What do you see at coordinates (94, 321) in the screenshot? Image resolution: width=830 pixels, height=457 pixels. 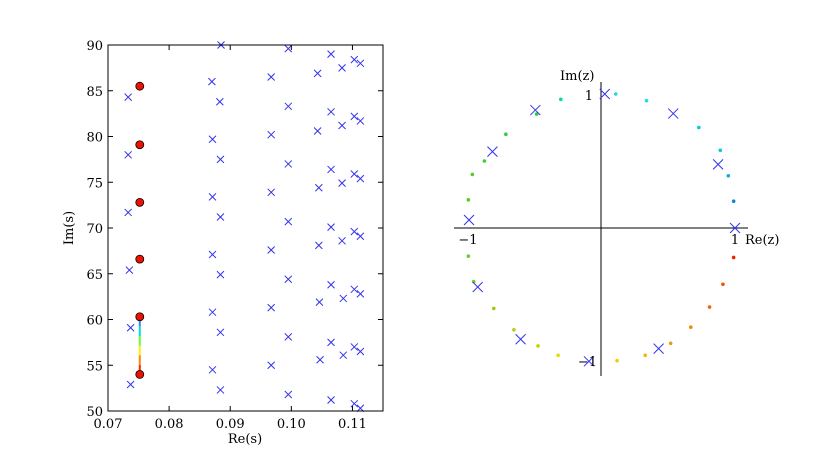 I see `y-tick-label: 60` at bounding box center [94, 321].